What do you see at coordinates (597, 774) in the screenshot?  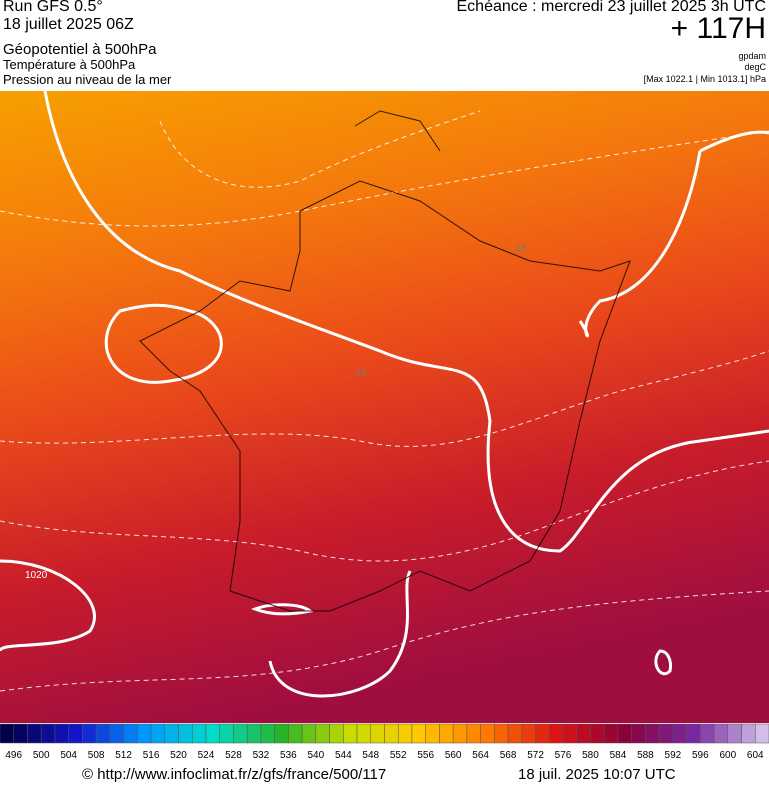 I see `footer-timestamp: 18 juil. 2025 10:07 UTC` at bounding box center [597, 774].